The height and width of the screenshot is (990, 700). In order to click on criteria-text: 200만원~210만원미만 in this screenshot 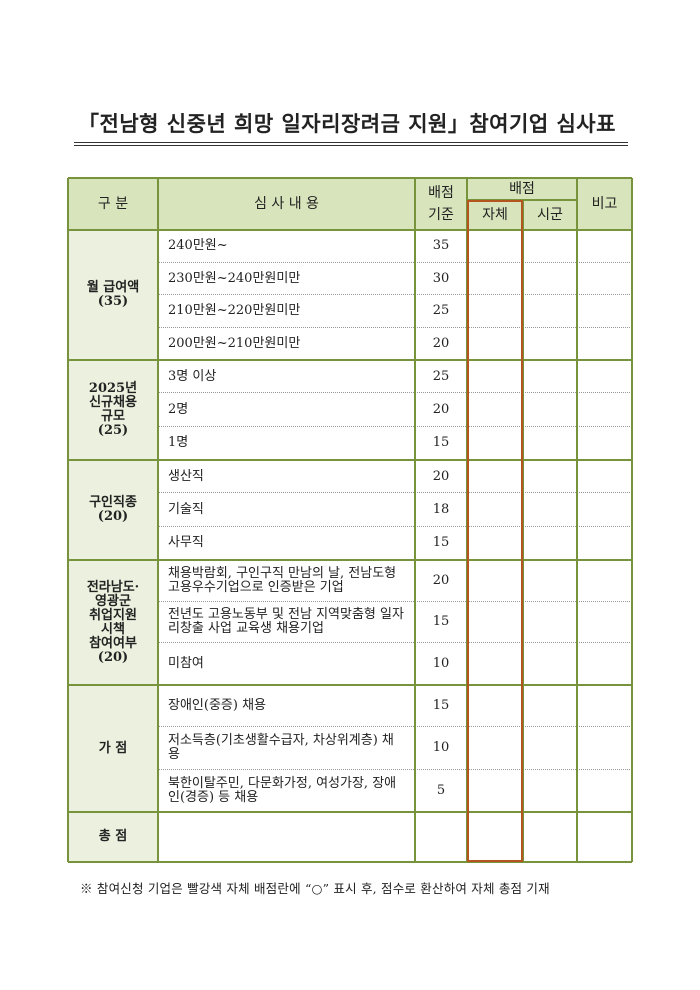, I will do `click(234, 343)`.